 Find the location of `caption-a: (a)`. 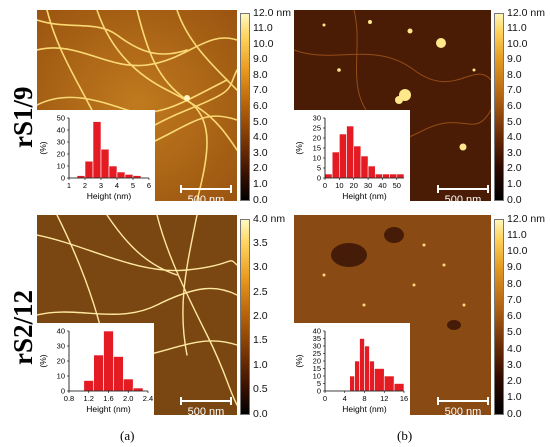

caption-a: (a) is located at coordinates (127, 435).